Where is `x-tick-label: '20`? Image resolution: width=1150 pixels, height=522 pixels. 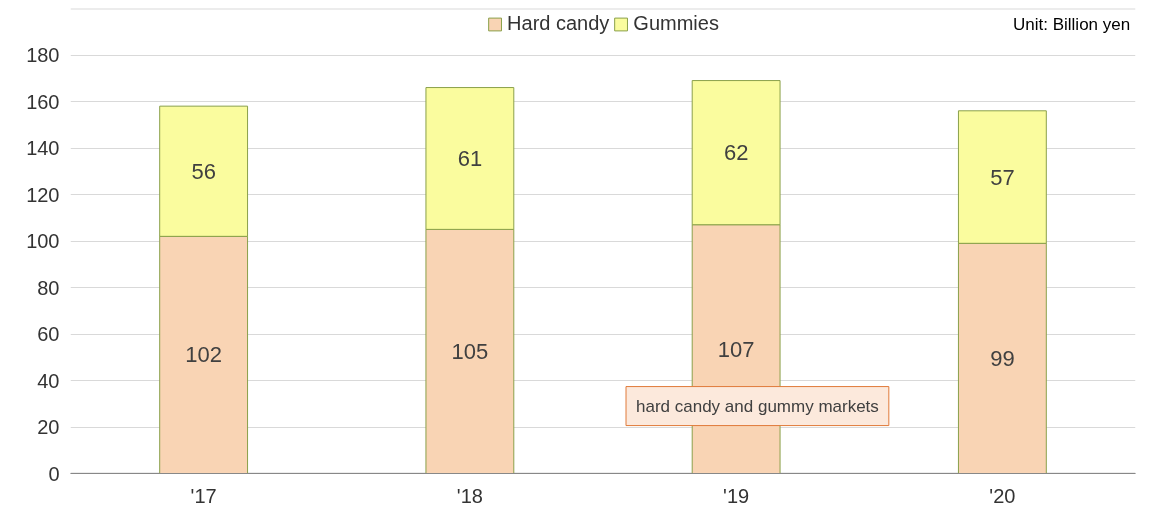
x-tick-label: '20 is located at coordinates (1002, 495).